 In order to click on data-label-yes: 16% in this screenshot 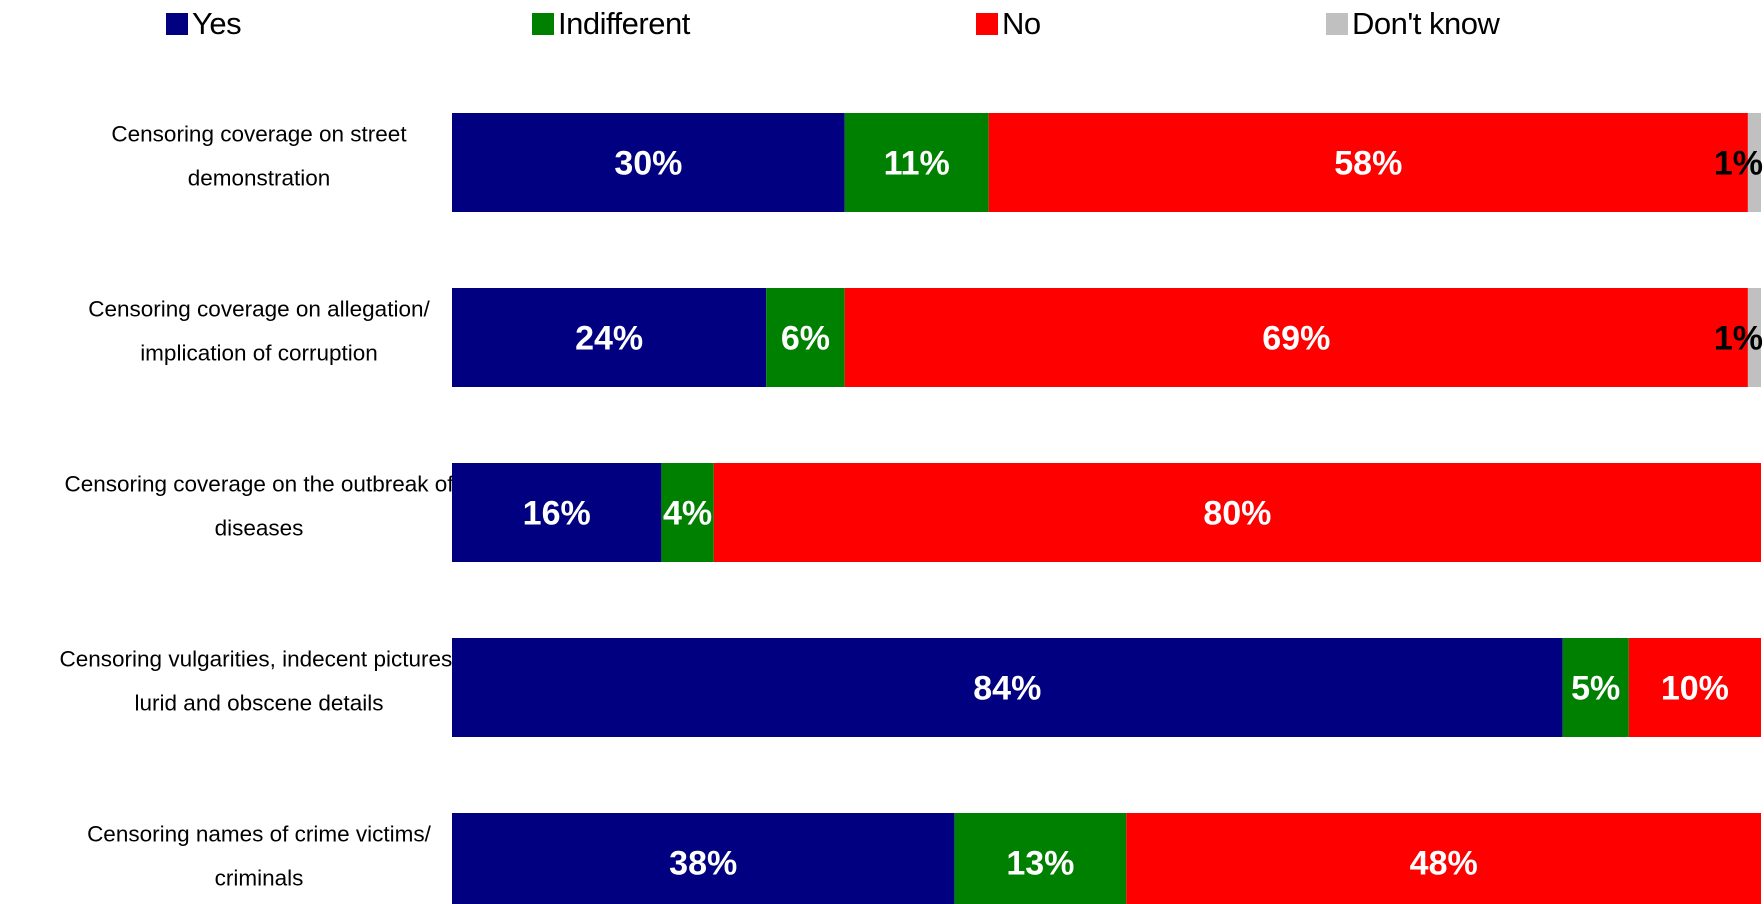, I will do `click(557, 514)`.